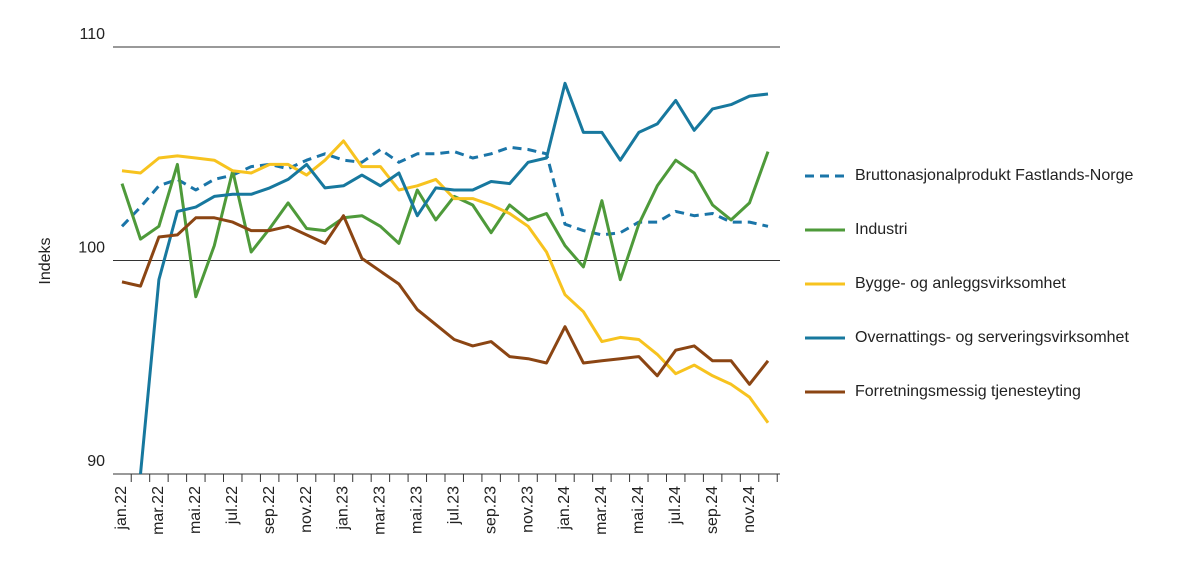 The height and width of the screenshot is (569, 1200). I want to click on x-tick-label: nov.22, so click(306, 509).